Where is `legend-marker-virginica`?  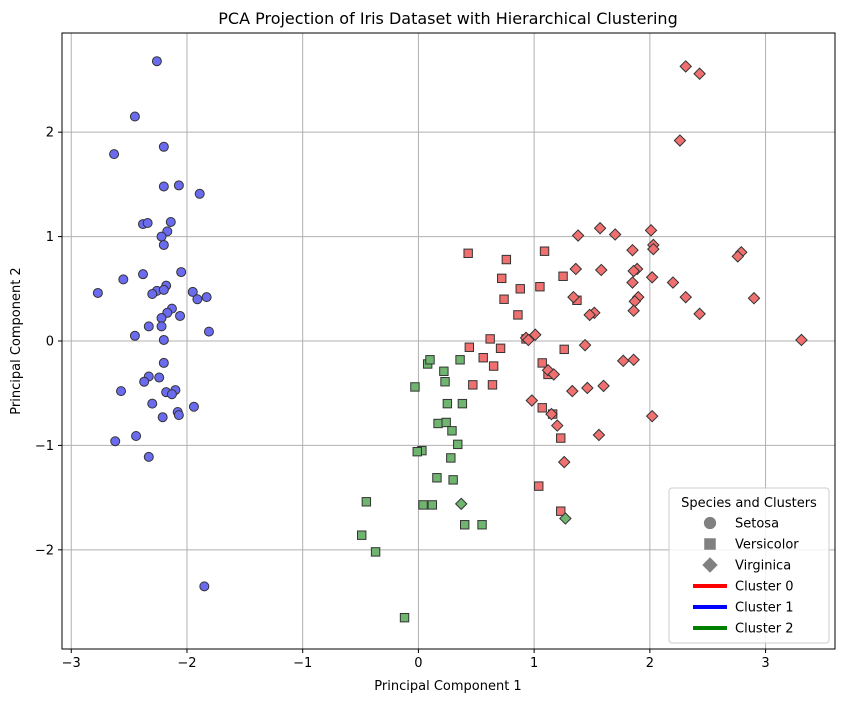 legend-marker-virginica is located at coordinates (710, 565).